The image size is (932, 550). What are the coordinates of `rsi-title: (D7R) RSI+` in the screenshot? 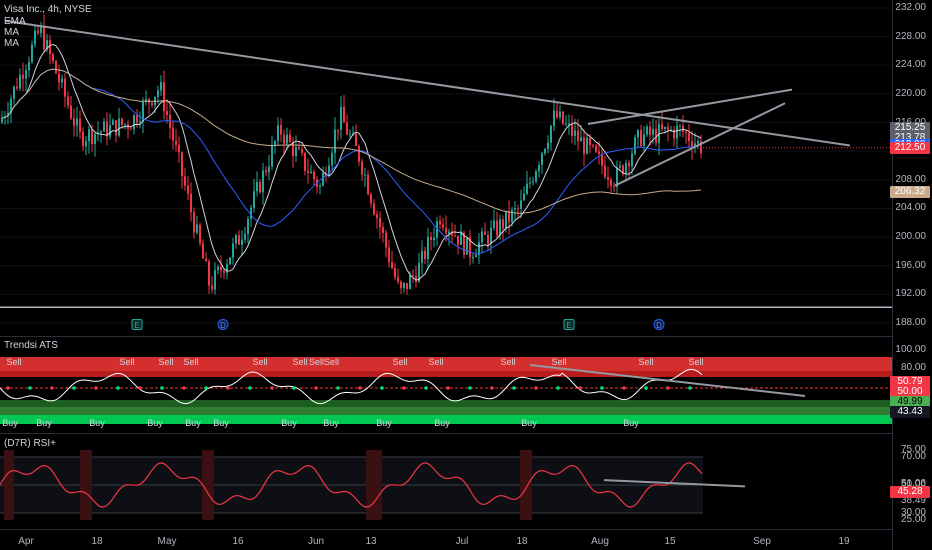 It's located at (30, 443).